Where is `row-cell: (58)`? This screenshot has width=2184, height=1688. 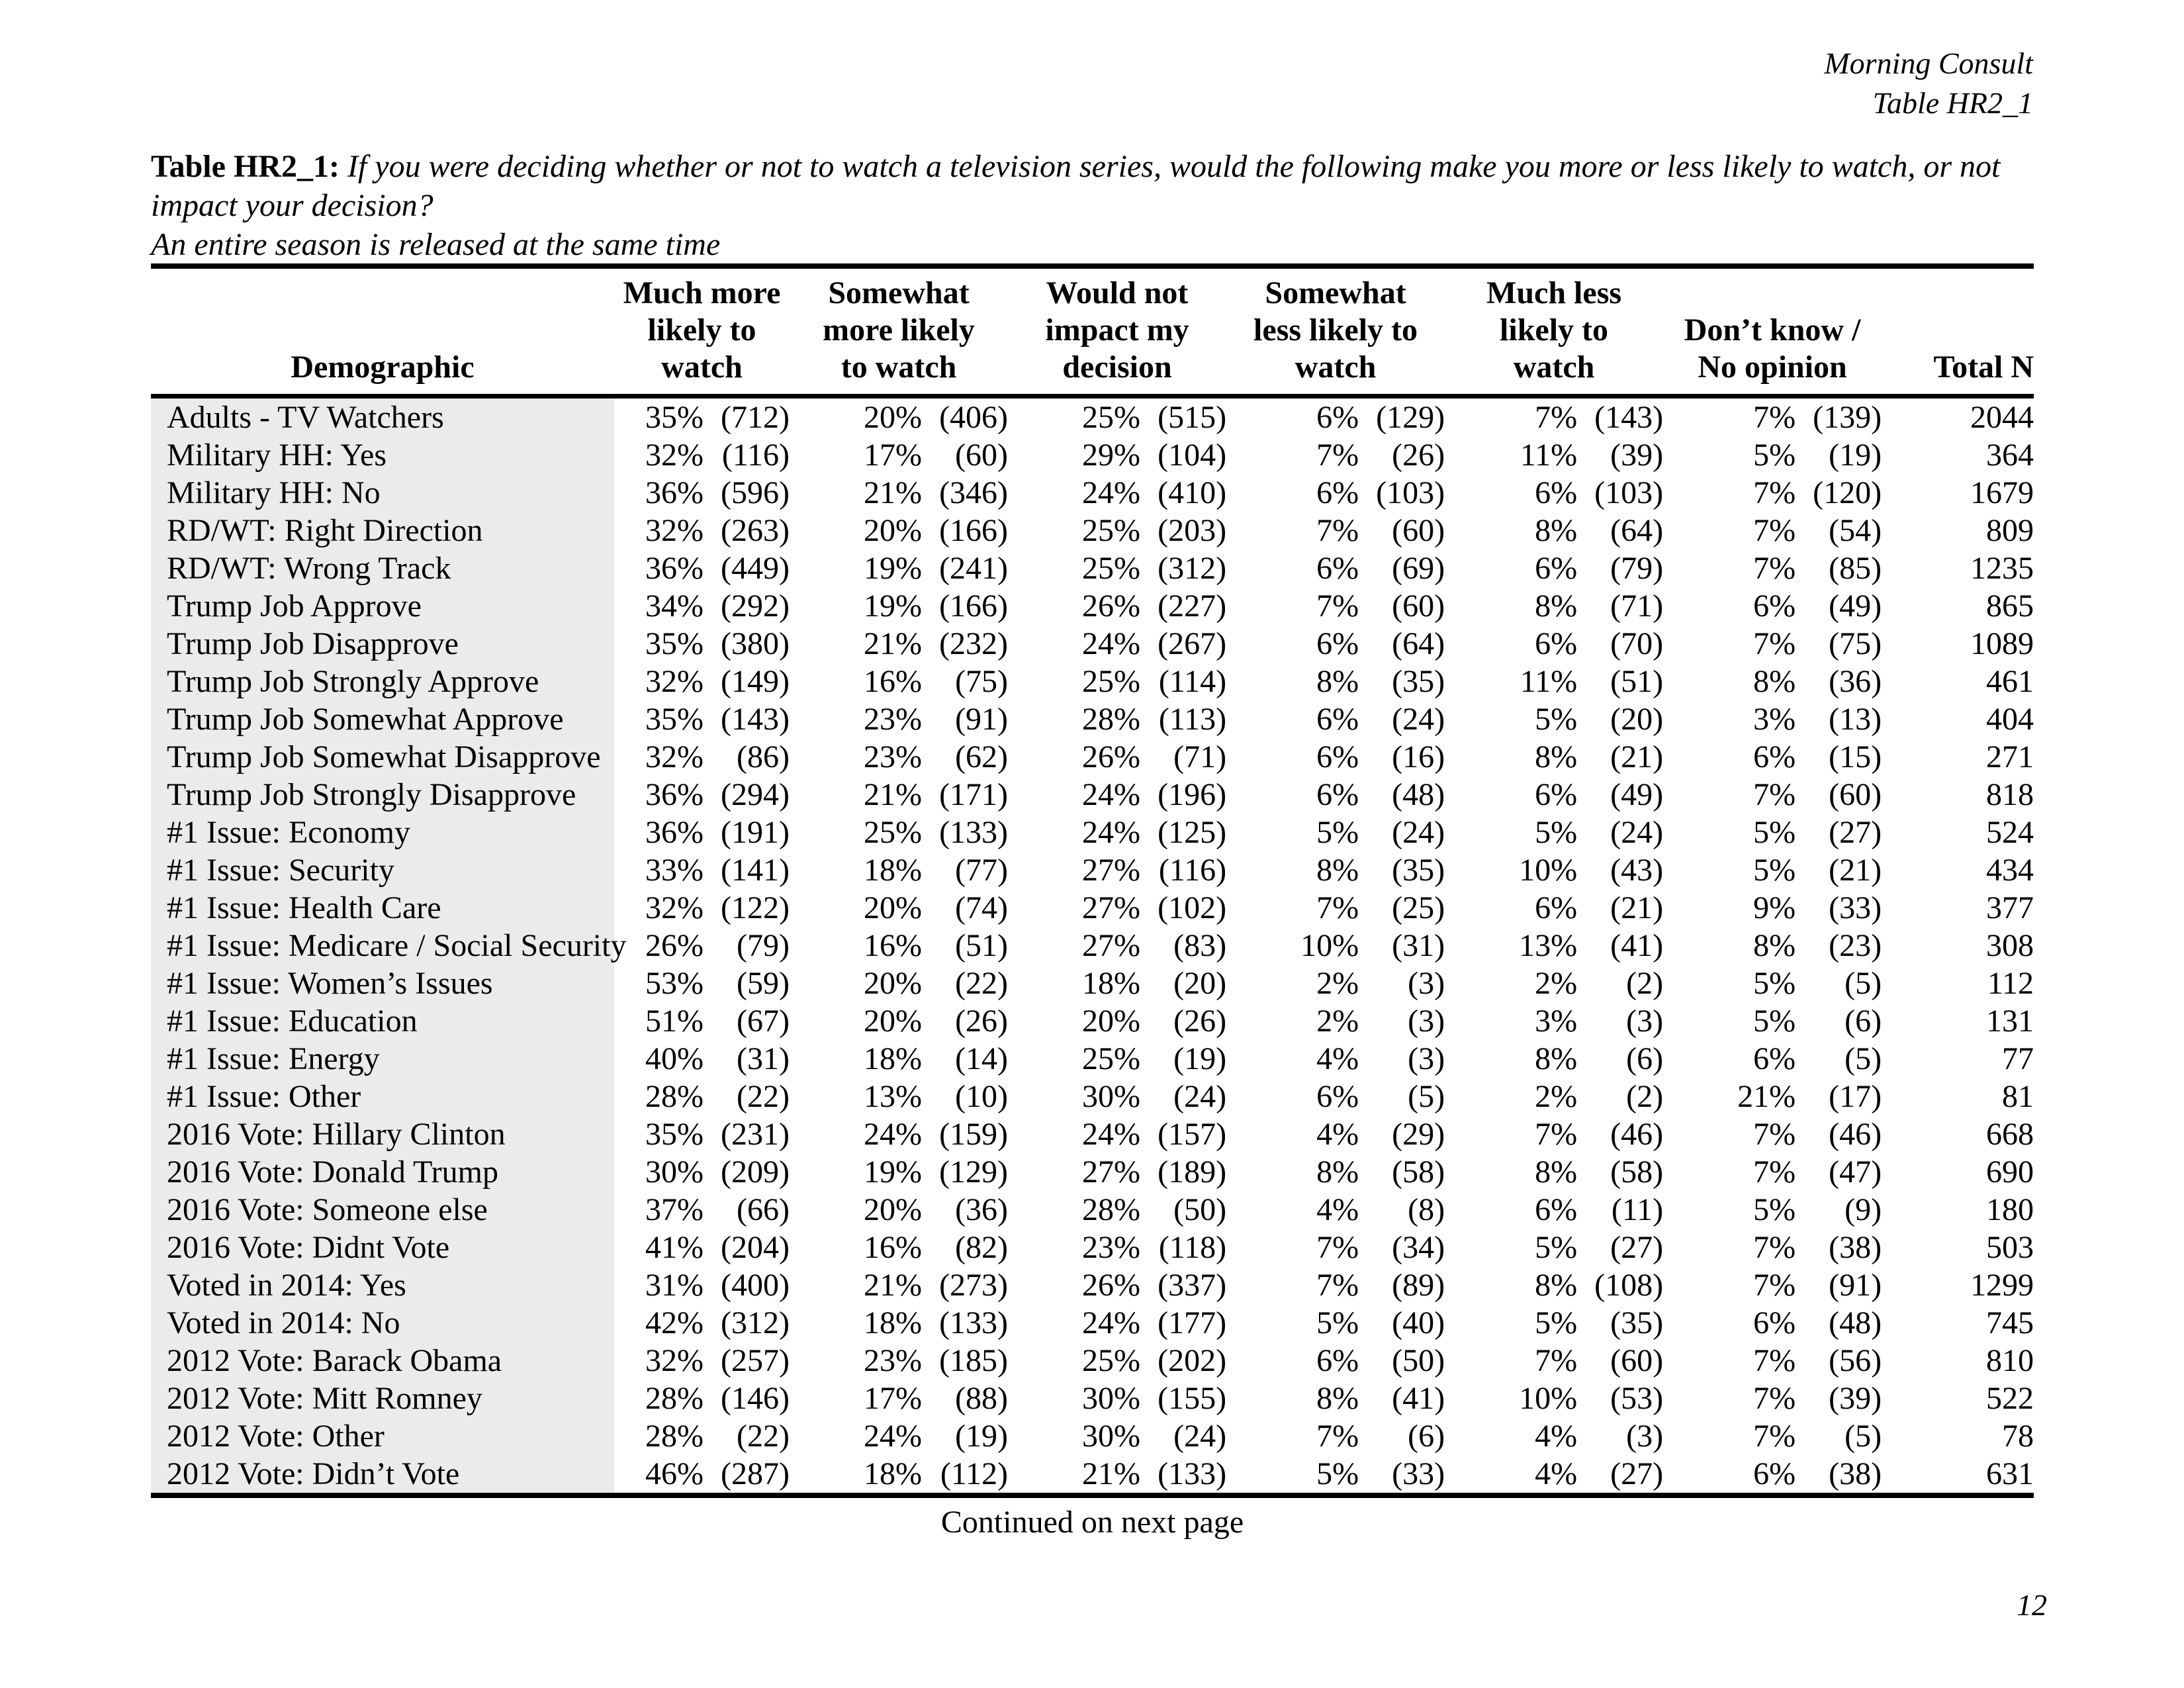
row-cell: (58) is located at coordinates (1637, 1172).